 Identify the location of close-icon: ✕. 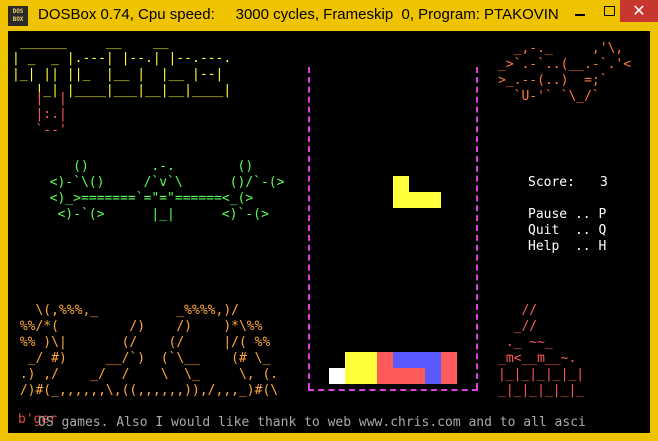
(639, 11).